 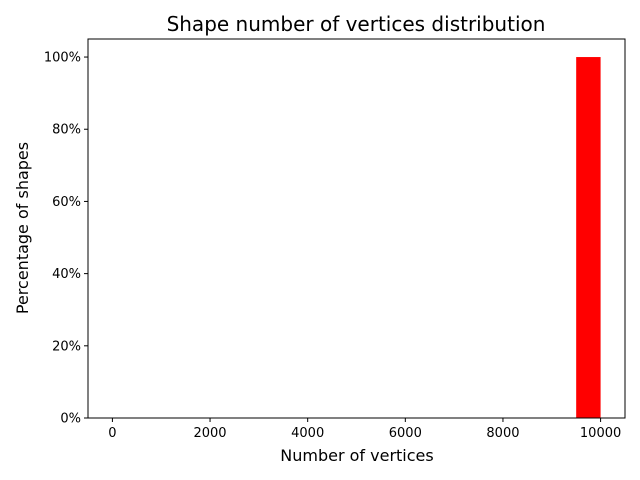 I want to click on bars-group, so click(x=588, y=238).